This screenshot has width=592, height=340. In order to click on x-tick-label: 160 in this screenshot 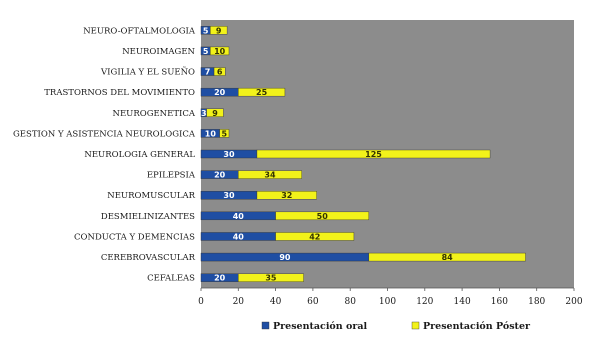, I will do `click(499, 302)`.